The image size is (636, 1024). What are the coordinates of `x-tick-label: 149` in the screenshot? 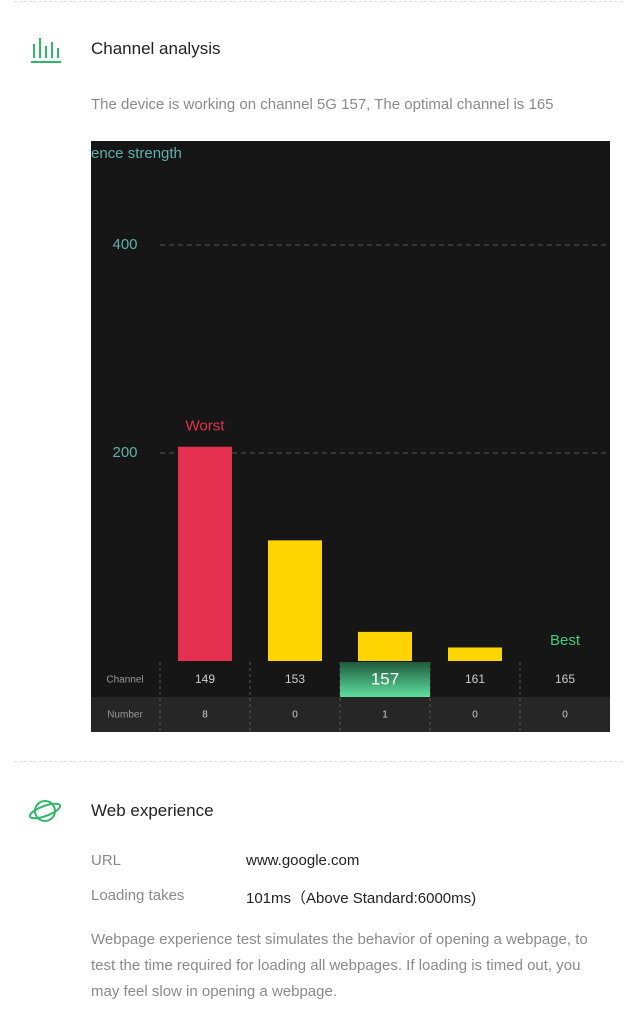 It's located at (205, 679).